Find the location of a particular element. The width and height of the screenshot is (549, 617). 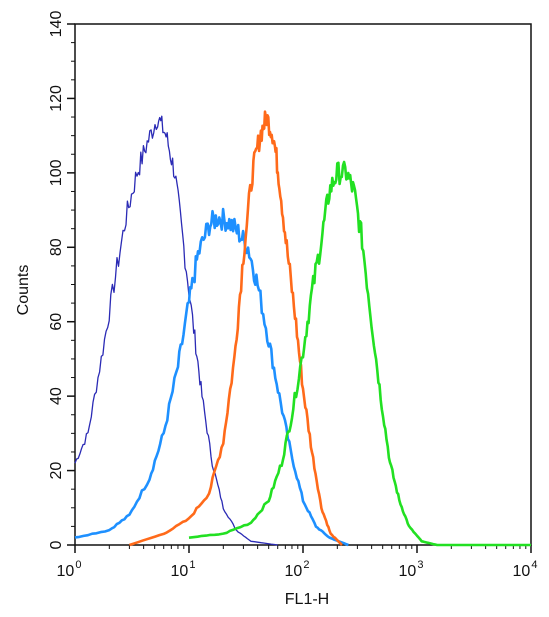

y-tick-label: 60 is located at coordinates (56, 322).